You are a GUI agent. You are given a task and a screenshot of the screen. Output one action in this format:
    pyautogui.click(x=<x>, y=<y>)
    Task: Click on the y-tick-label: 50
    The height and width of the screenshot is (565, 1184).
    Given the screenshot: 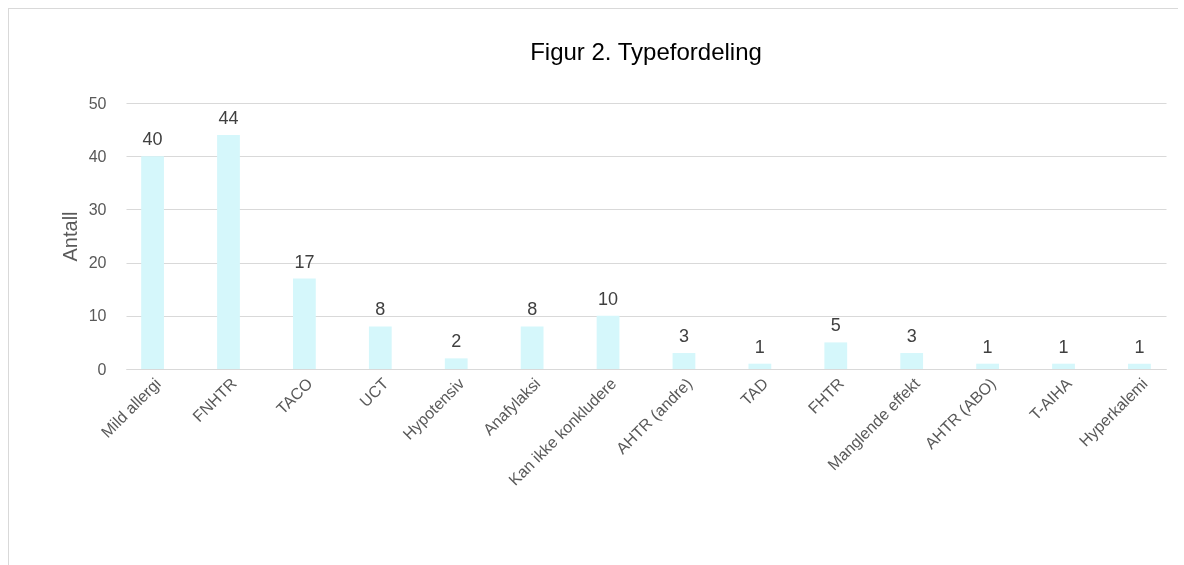 What is the action you would take?
    pyautogui.click(x=97, y=103)
    